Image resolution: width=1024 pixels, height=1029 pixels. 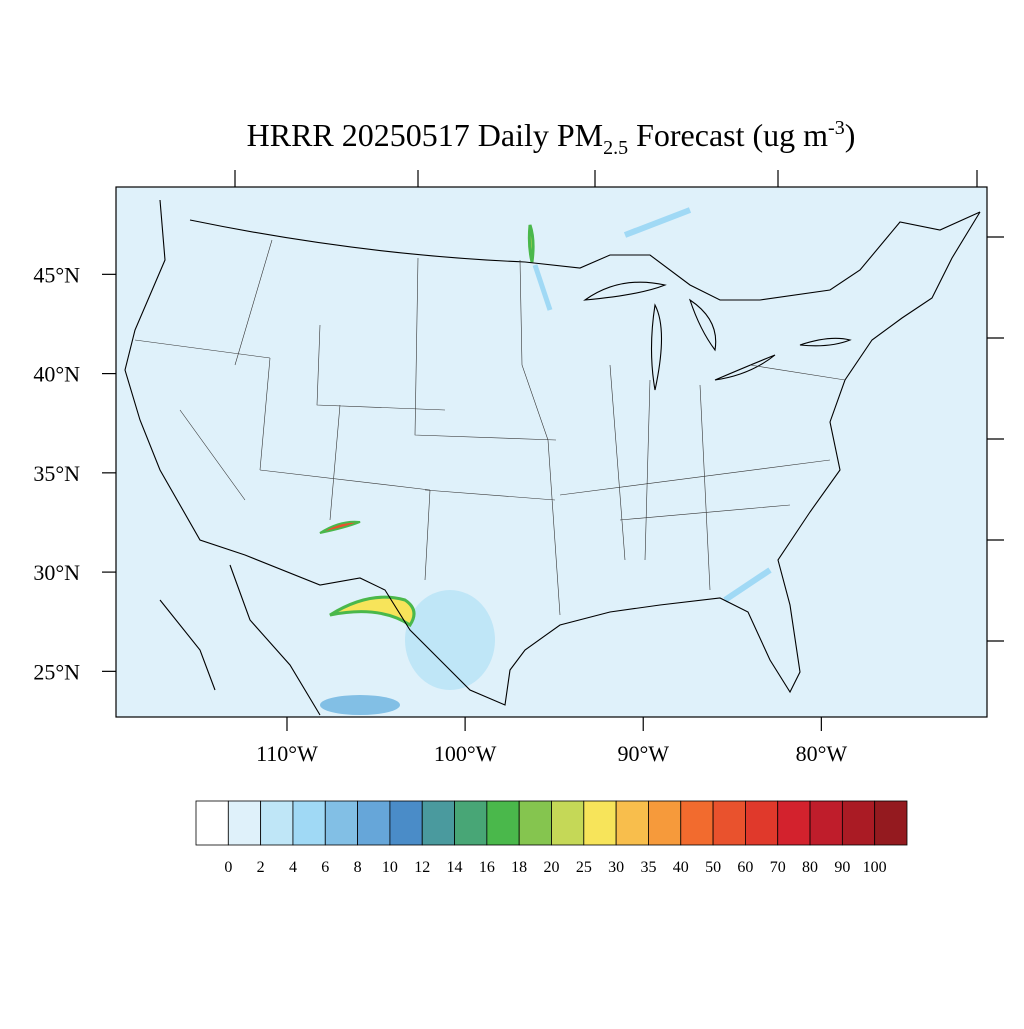 What do you see at coordinates (728, 135) in the screenshot?
I see `title-middle: Forecast (ug m` at bounding box center [728, 135].